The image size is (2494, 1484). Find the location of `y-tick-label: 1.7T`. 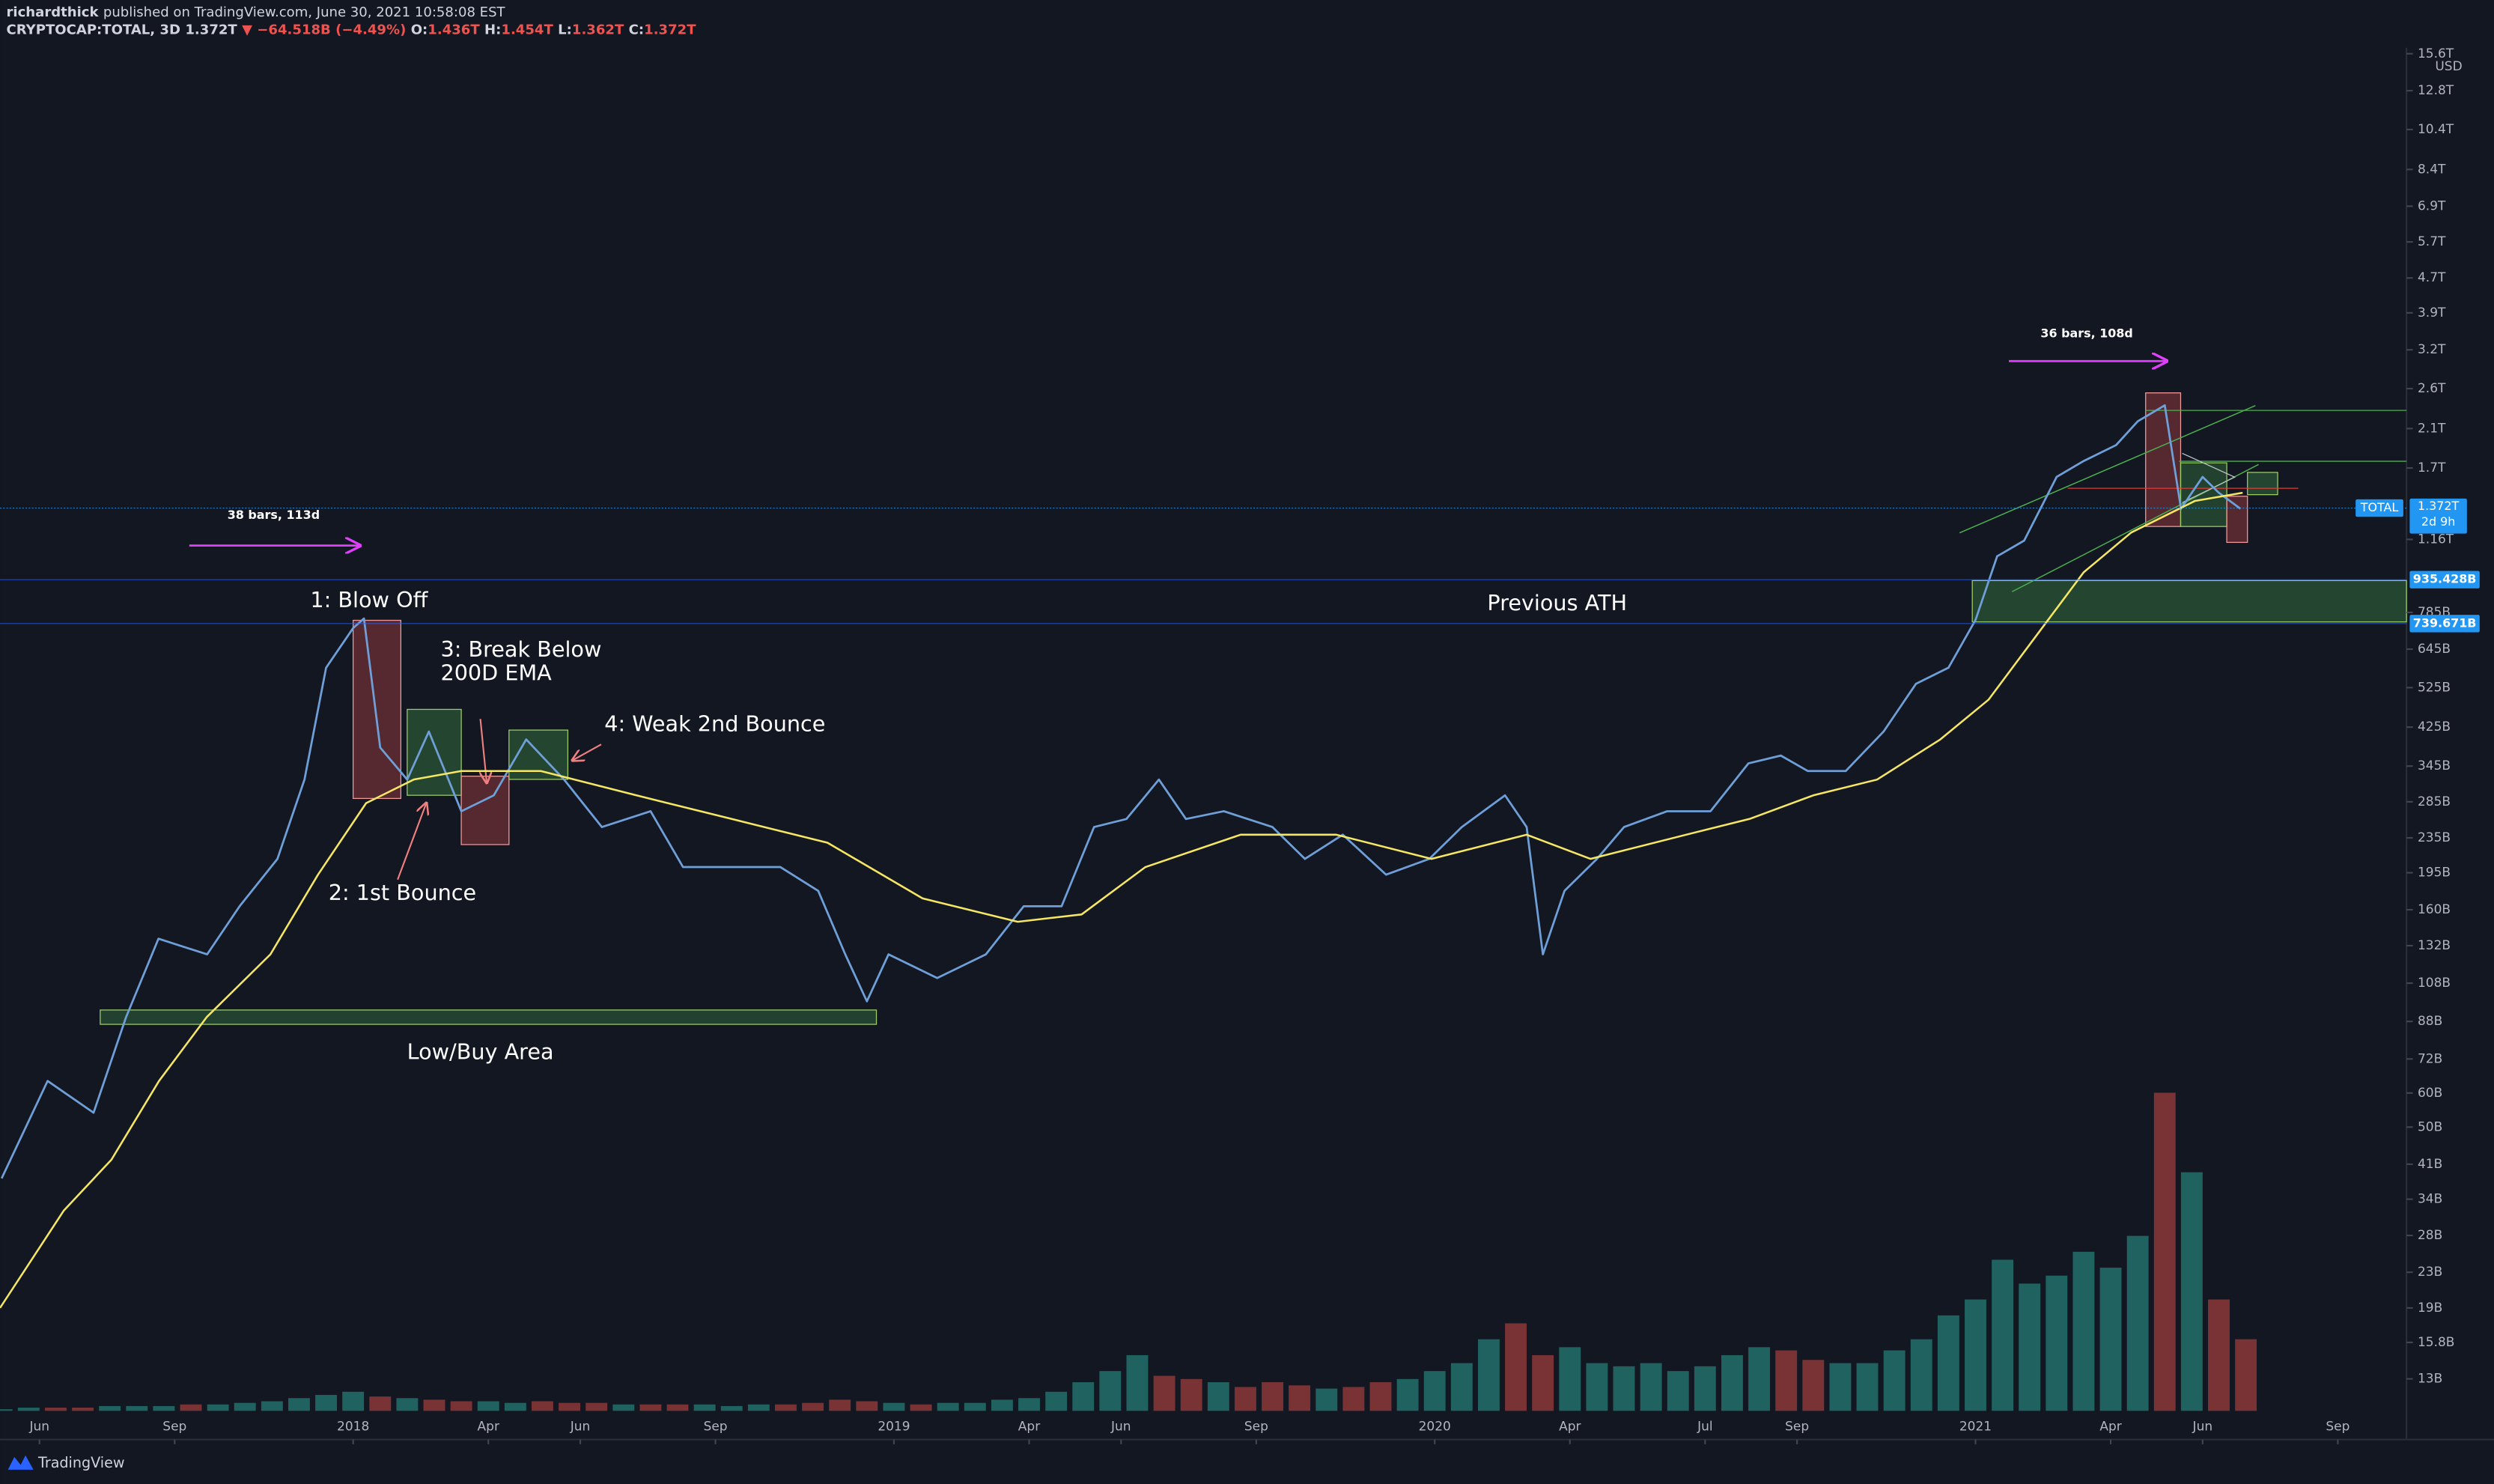

y-tick-label: 1.7T is located at coordinates (2432, 467).